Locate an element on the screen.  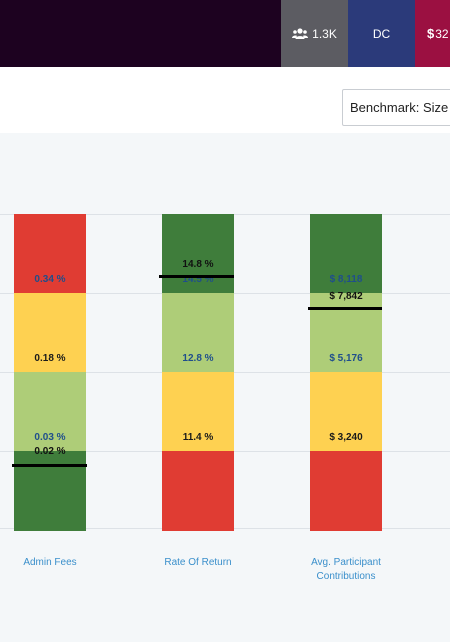
segment-label: $ 3,240 is located at coordinates (346, 437).